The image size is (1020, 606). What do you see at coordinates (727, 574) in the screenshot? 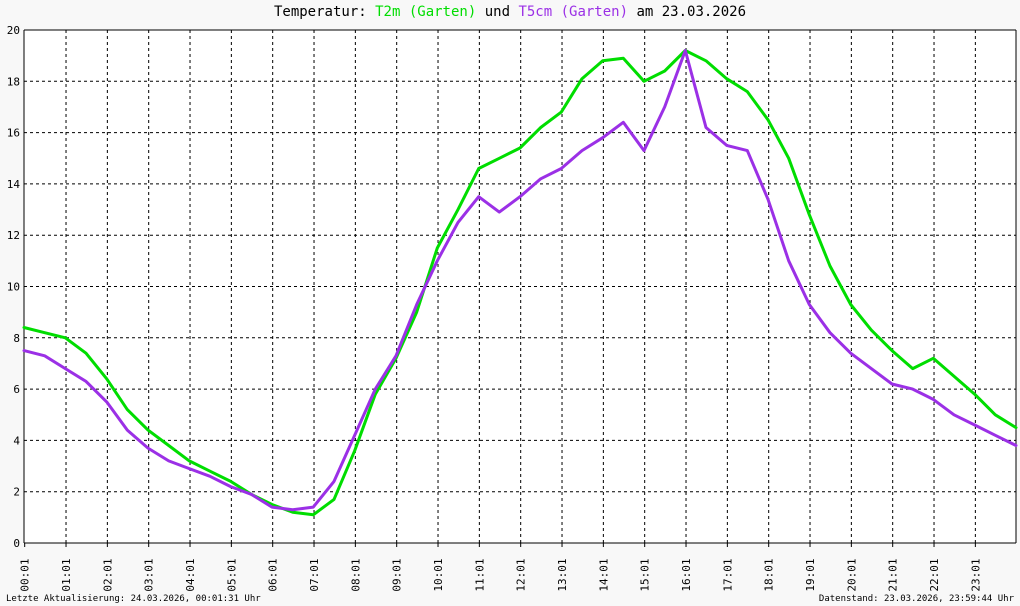
I see `x-tick-label: 17:01` at bounding box center [727, 574].